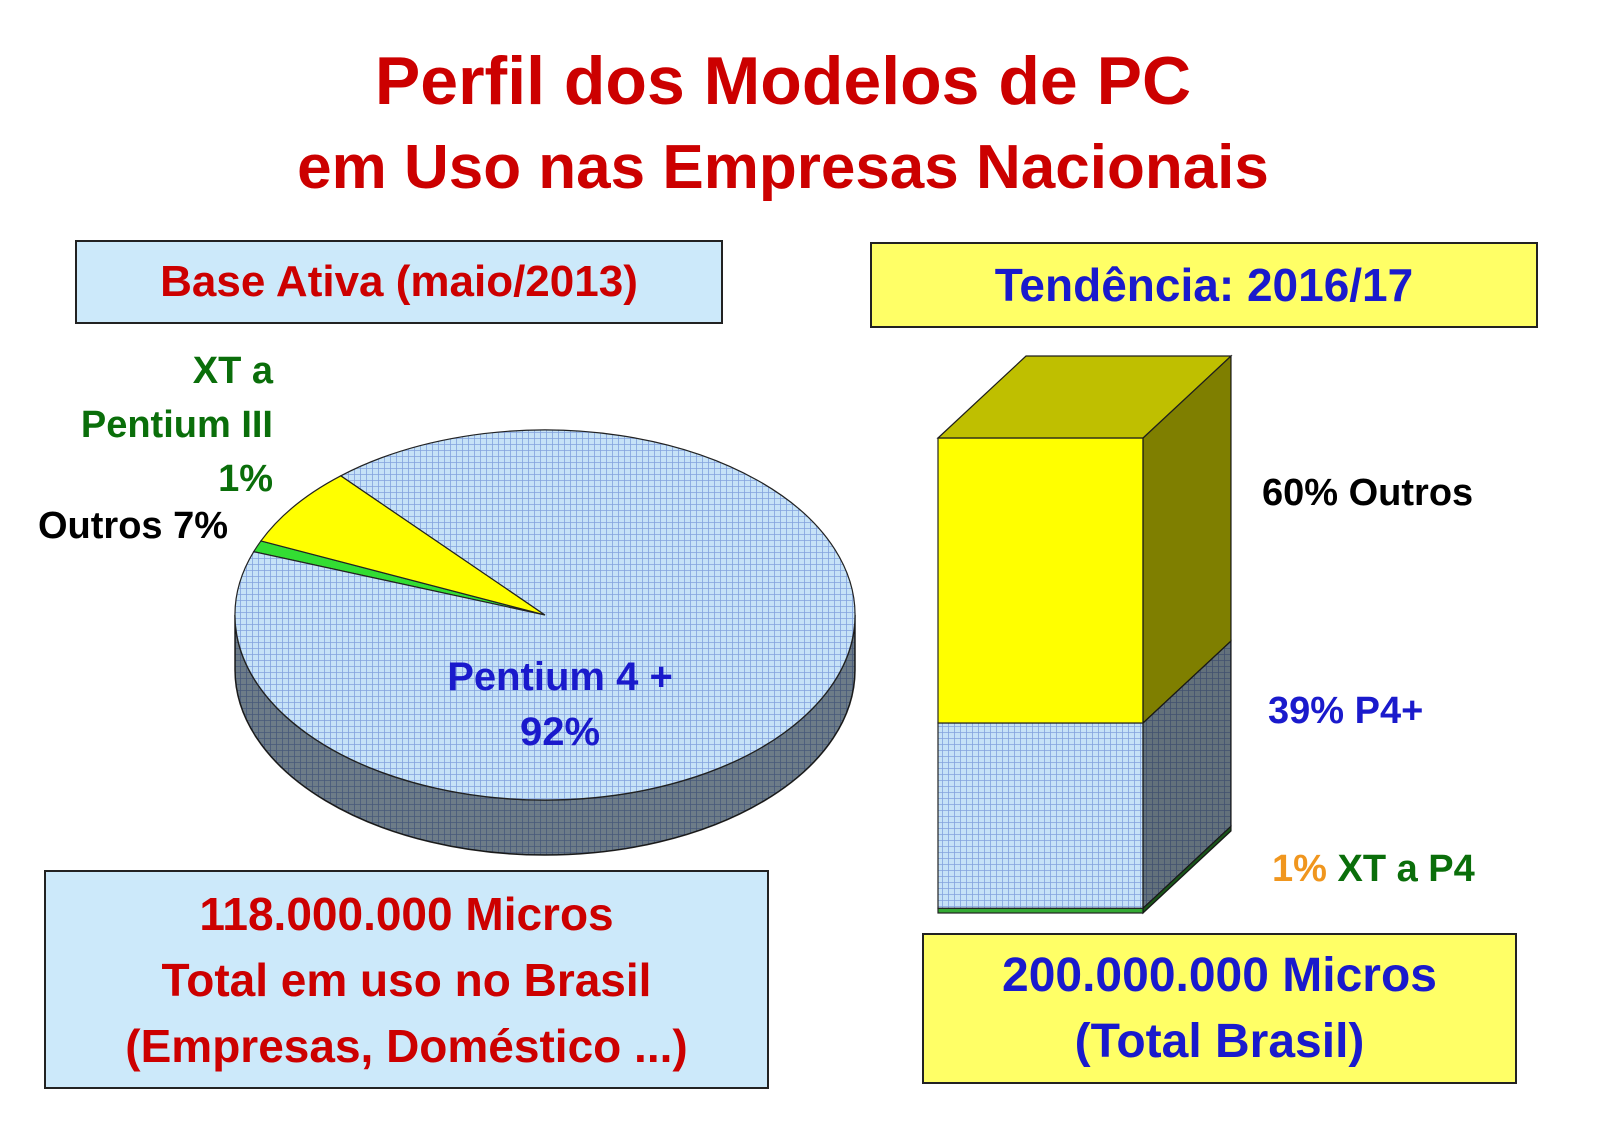 The height and width of the screenshot is (1131, 1600). I want to click on legend-label: XT a P4, so click(1406, 869).